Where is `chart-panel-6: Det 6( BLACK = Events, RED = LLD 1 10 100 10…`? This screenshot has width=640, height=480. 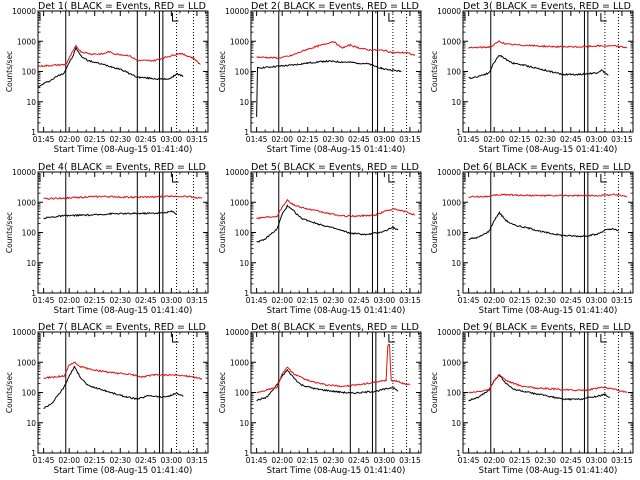 chart-panel-6: Det 6( BLACK = Events, RED = LLD 1 10 100 10… is located at coordinates (532, 239).